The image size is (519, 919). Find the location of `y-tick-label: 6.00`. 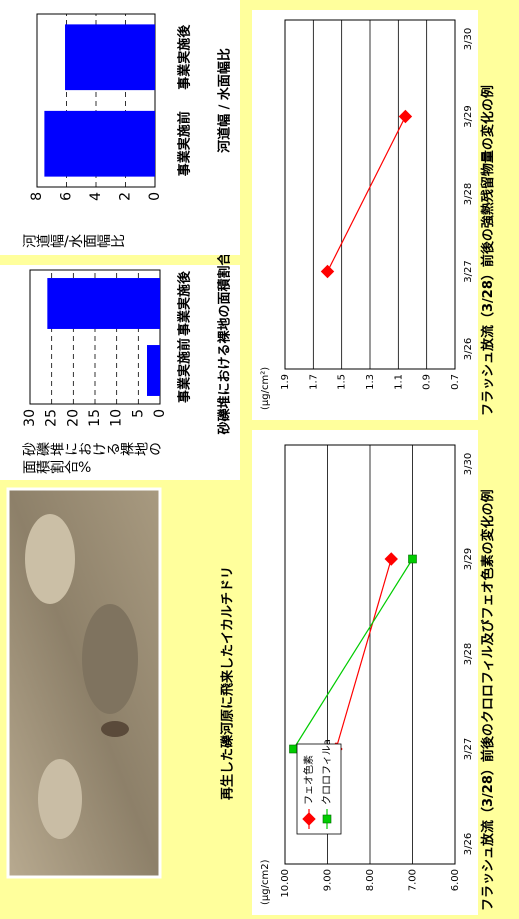

y-tick-label: 6.00 is located at coordinates (455, 880).